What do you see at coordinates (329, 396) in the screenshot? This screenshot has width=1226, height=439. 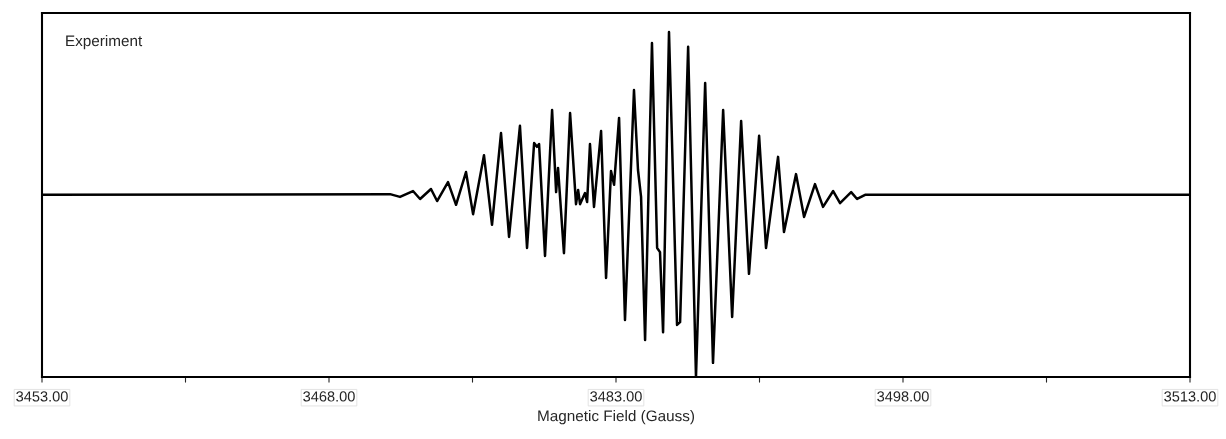 I see `x-tick-label: 3468.00` at bounding box center [329, 396].